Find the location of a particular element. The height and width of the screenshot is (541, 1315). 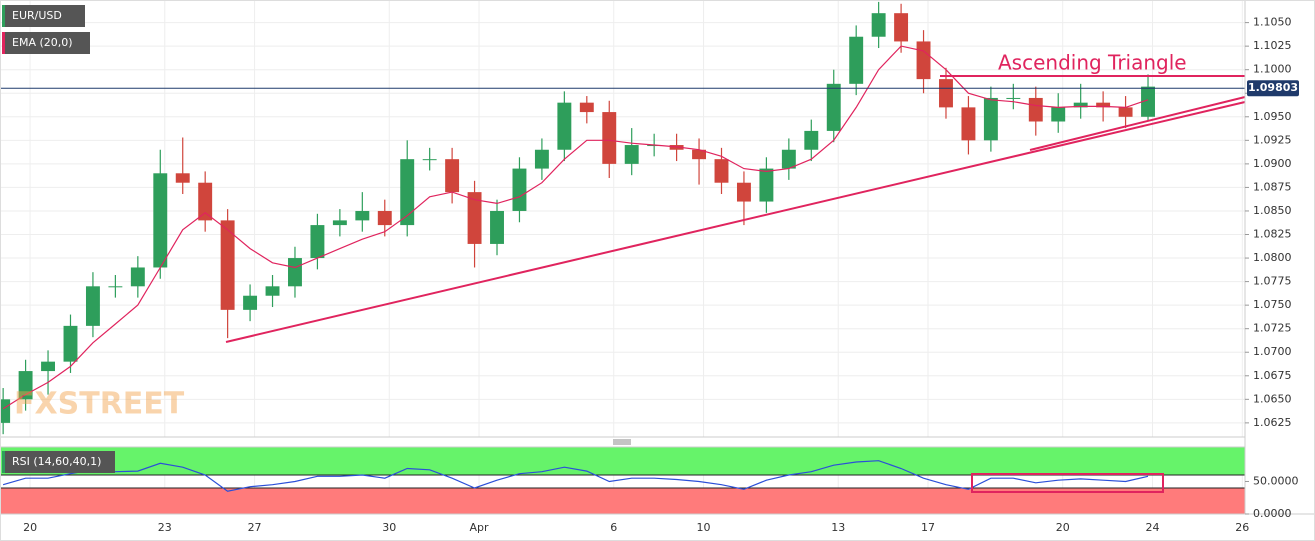

resize-handle is located at coordinates (622, 442).